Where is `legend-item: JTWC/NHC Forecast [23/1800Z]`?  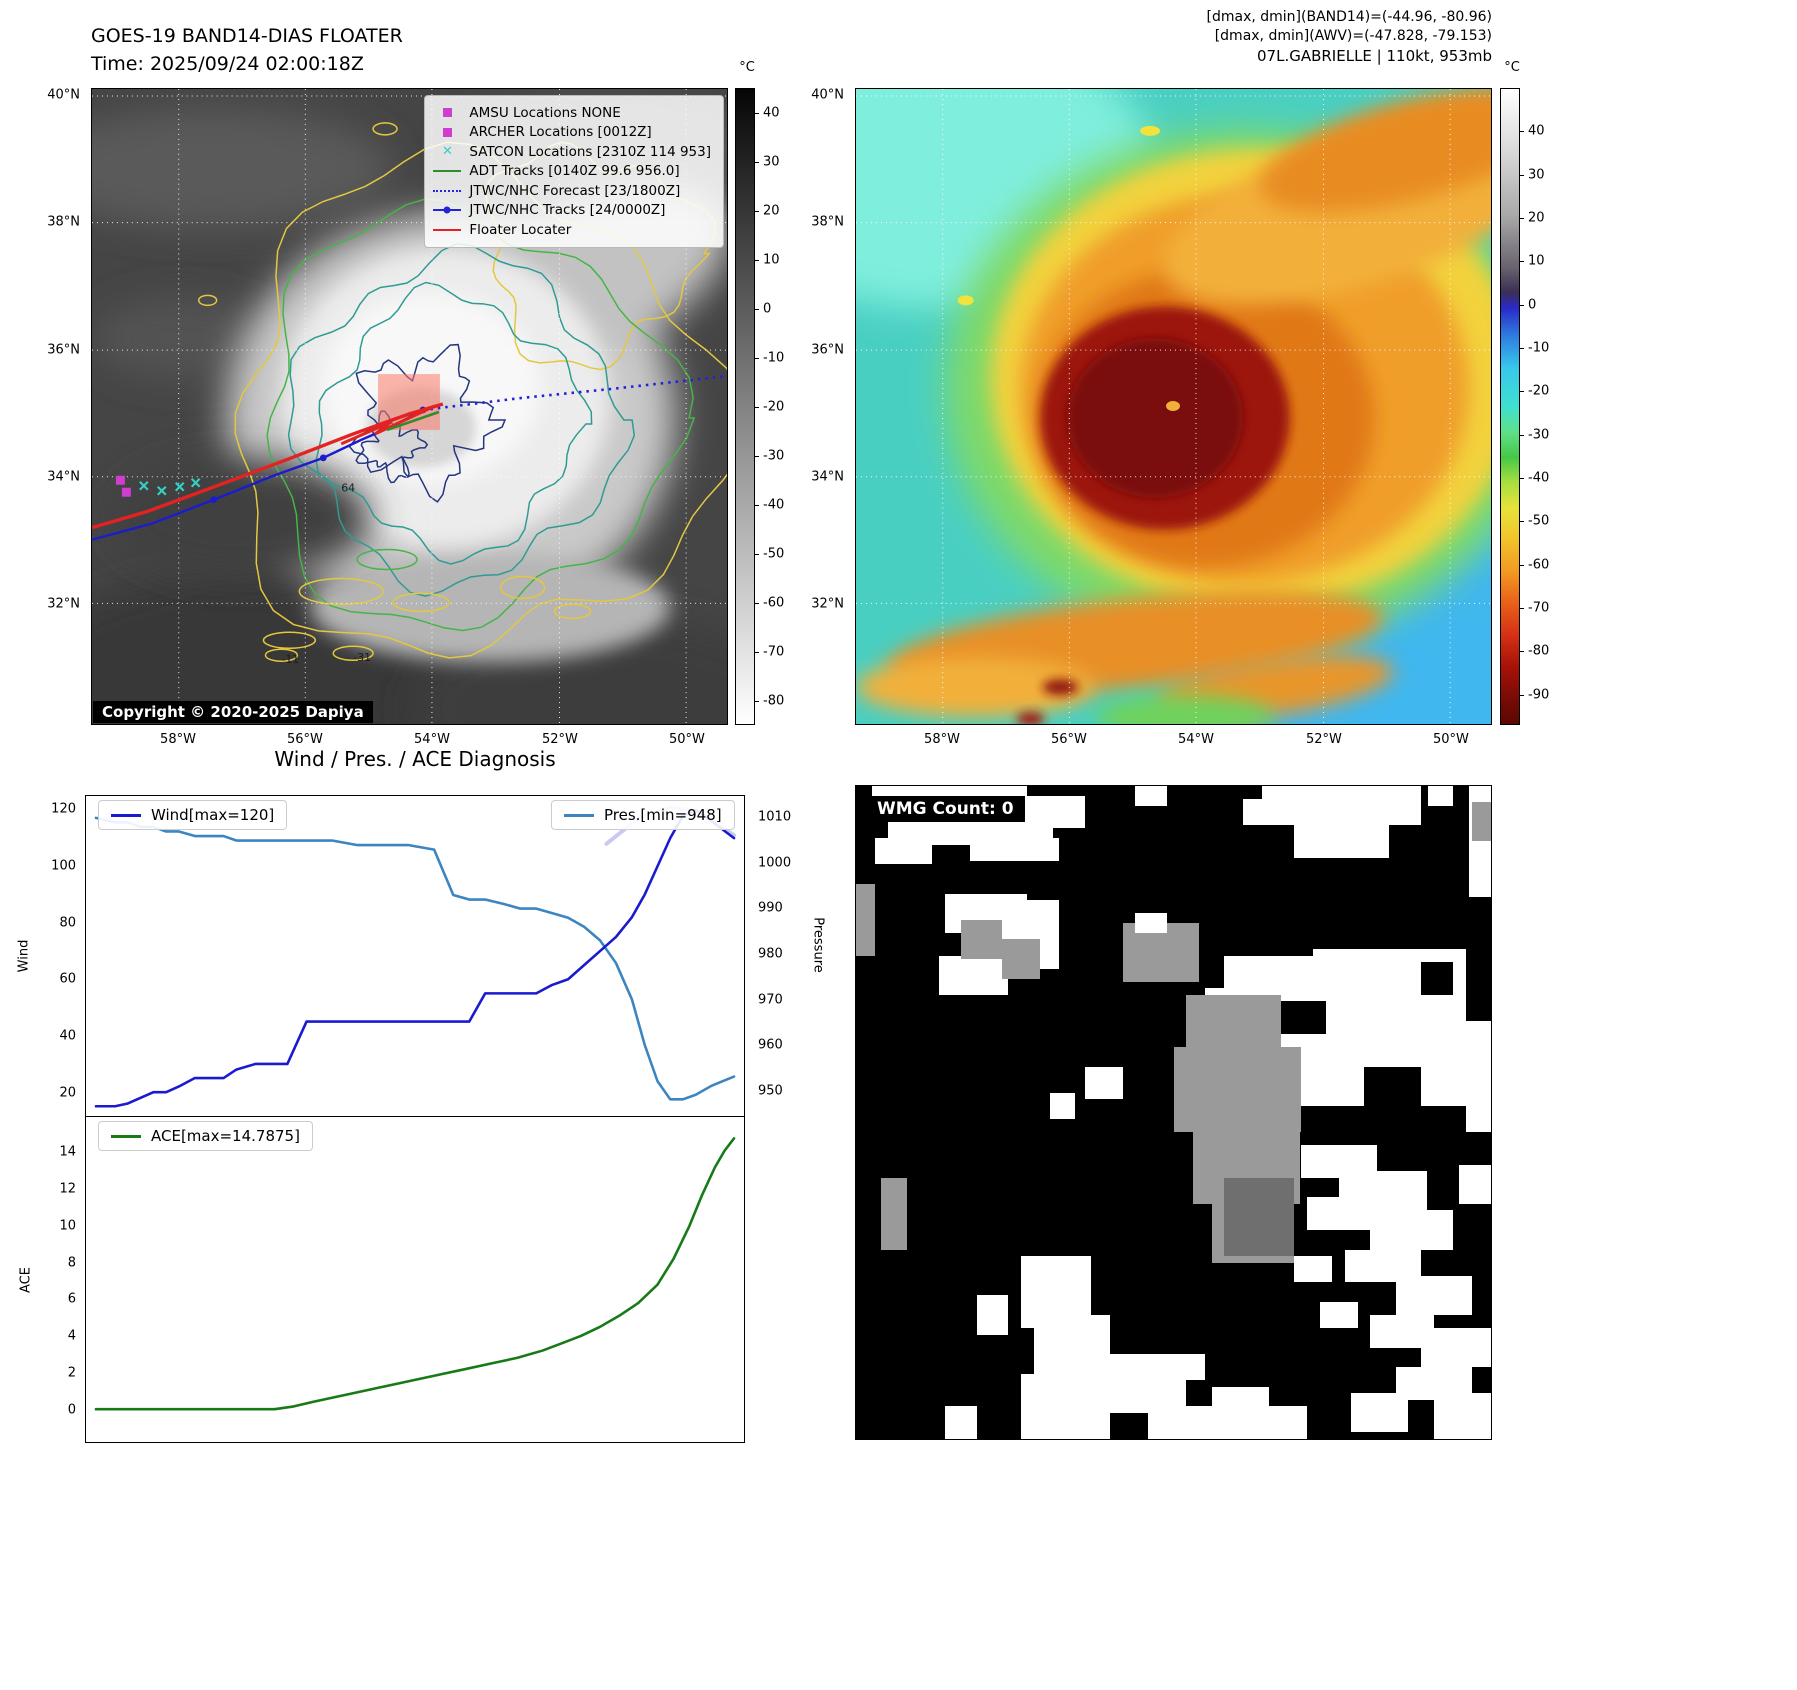 legend-item: JTWC/NHC Forecast [23/1800Z] is located at coordinates (572, 191).